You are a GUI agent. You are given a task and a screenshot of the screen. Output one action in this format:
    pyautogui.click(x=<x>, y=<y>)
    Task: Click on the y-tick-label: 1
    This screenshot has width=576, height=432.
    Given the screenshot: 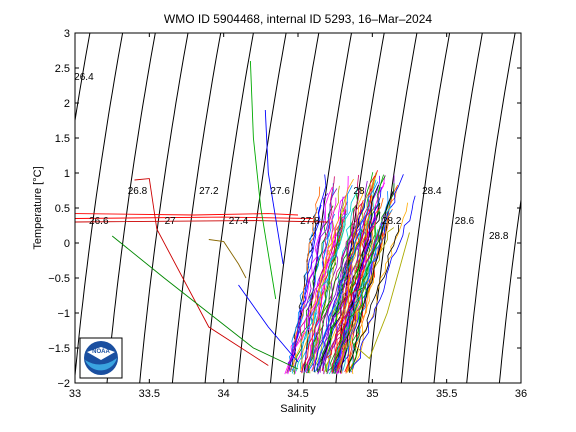 What is the action you would take?
    pyautogui.click(x=67, y=174)
    